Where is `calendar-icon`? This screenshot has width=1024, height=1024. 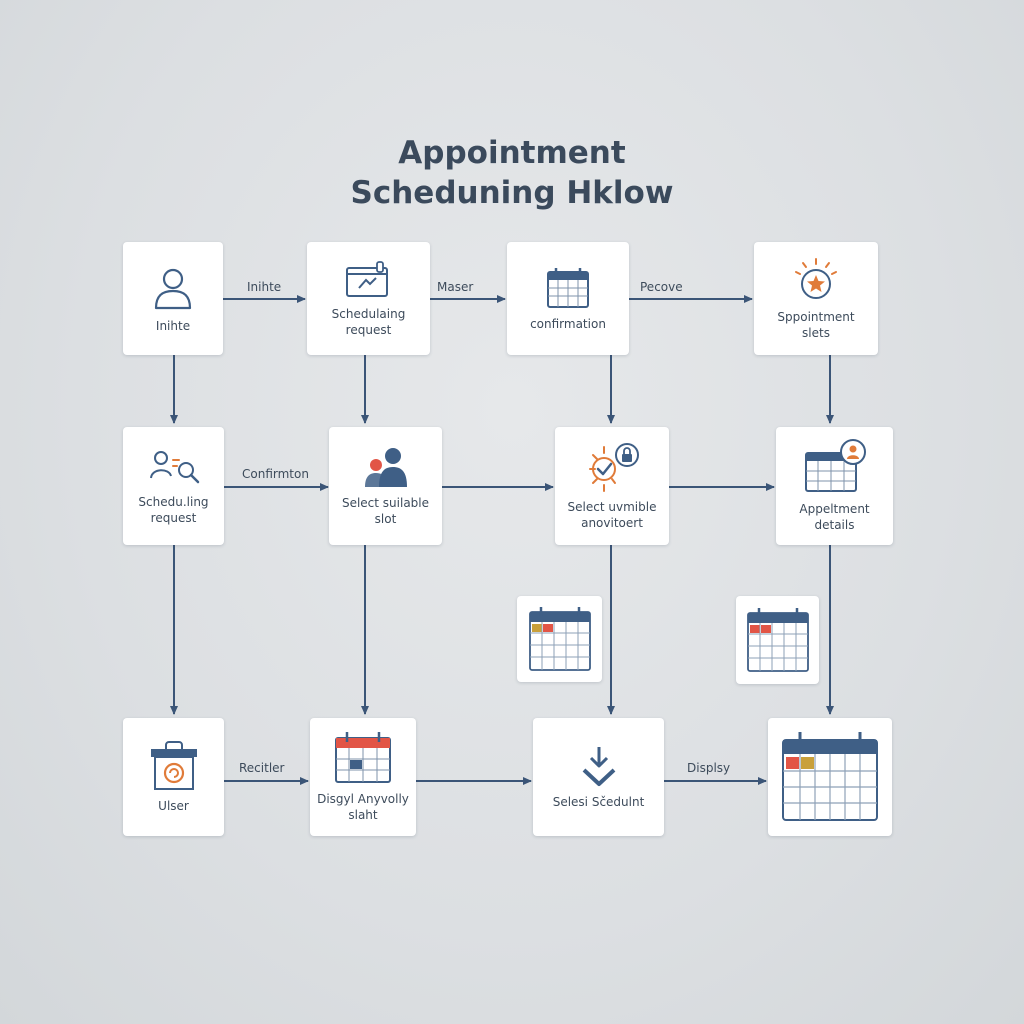
calendar-icon is located at coordinates (568, 287).